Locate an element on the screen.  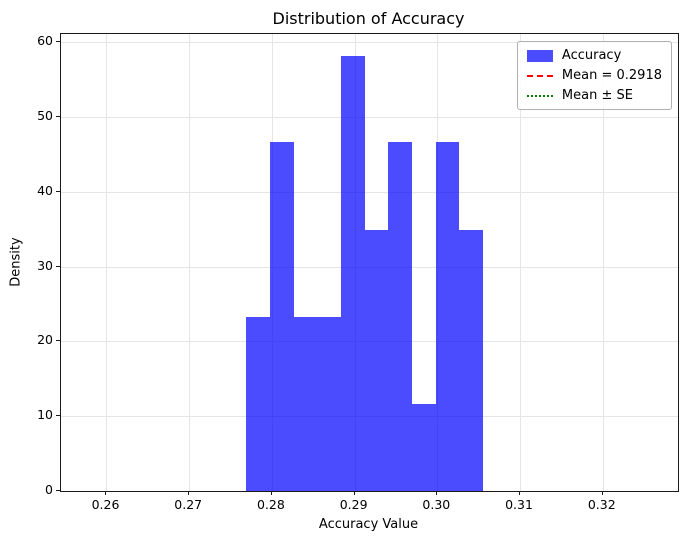
legend-item-label: Mean = 0.2918 is located at coordinates (611, 75).